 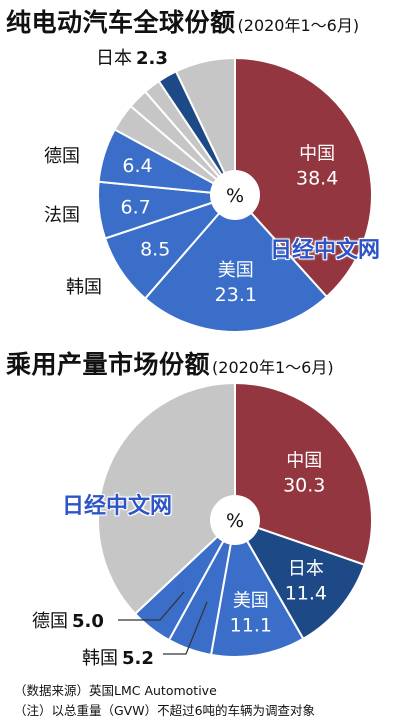 What do you see at coordinates (155, 249) in the screenshot?
I see `slice-value: 8.5` at bounding box center [155, 249].